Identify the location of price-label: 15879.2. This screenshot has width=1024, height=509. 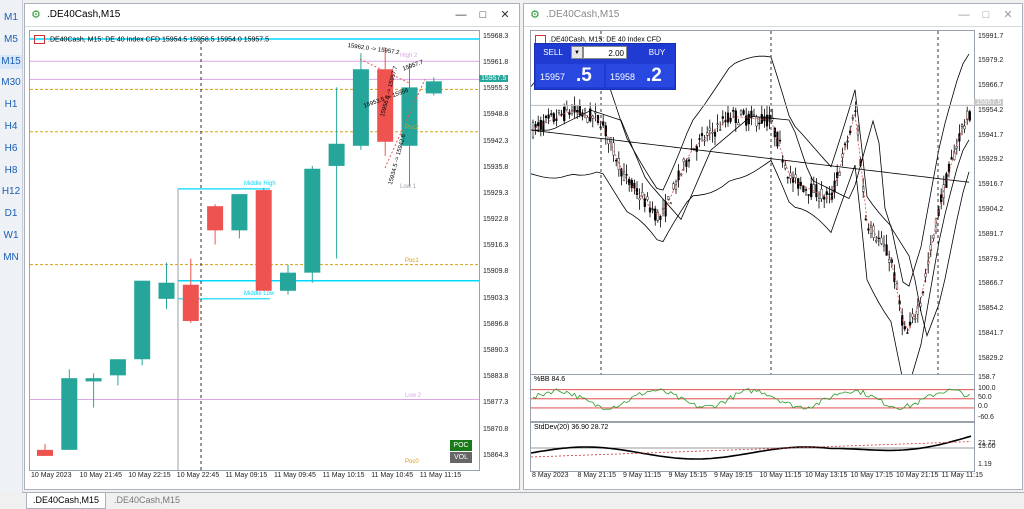
(991, 259).